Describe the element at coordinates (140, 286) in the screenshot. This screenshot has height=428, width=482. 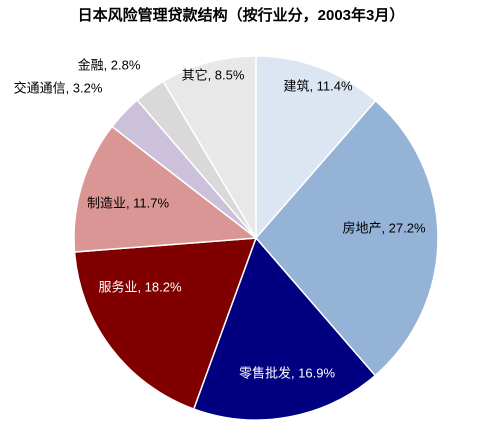
I see `slice-label: 服务业, 18.2%` at that location.